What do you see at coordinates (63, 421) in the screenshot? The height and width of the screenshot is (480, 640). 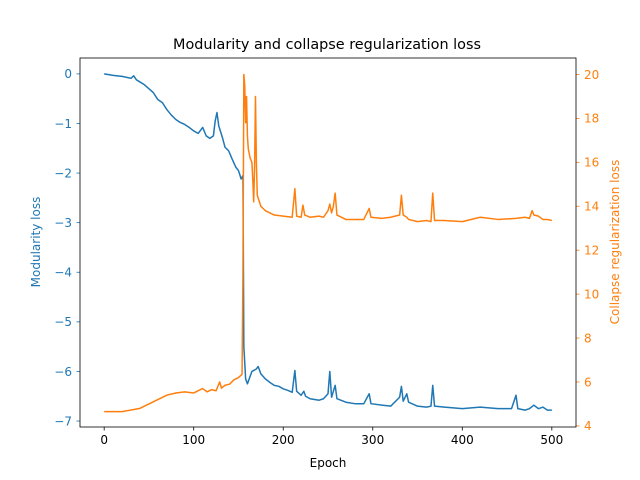 I see `left-y-tick-label: −7` at bounding box center [63, 421].